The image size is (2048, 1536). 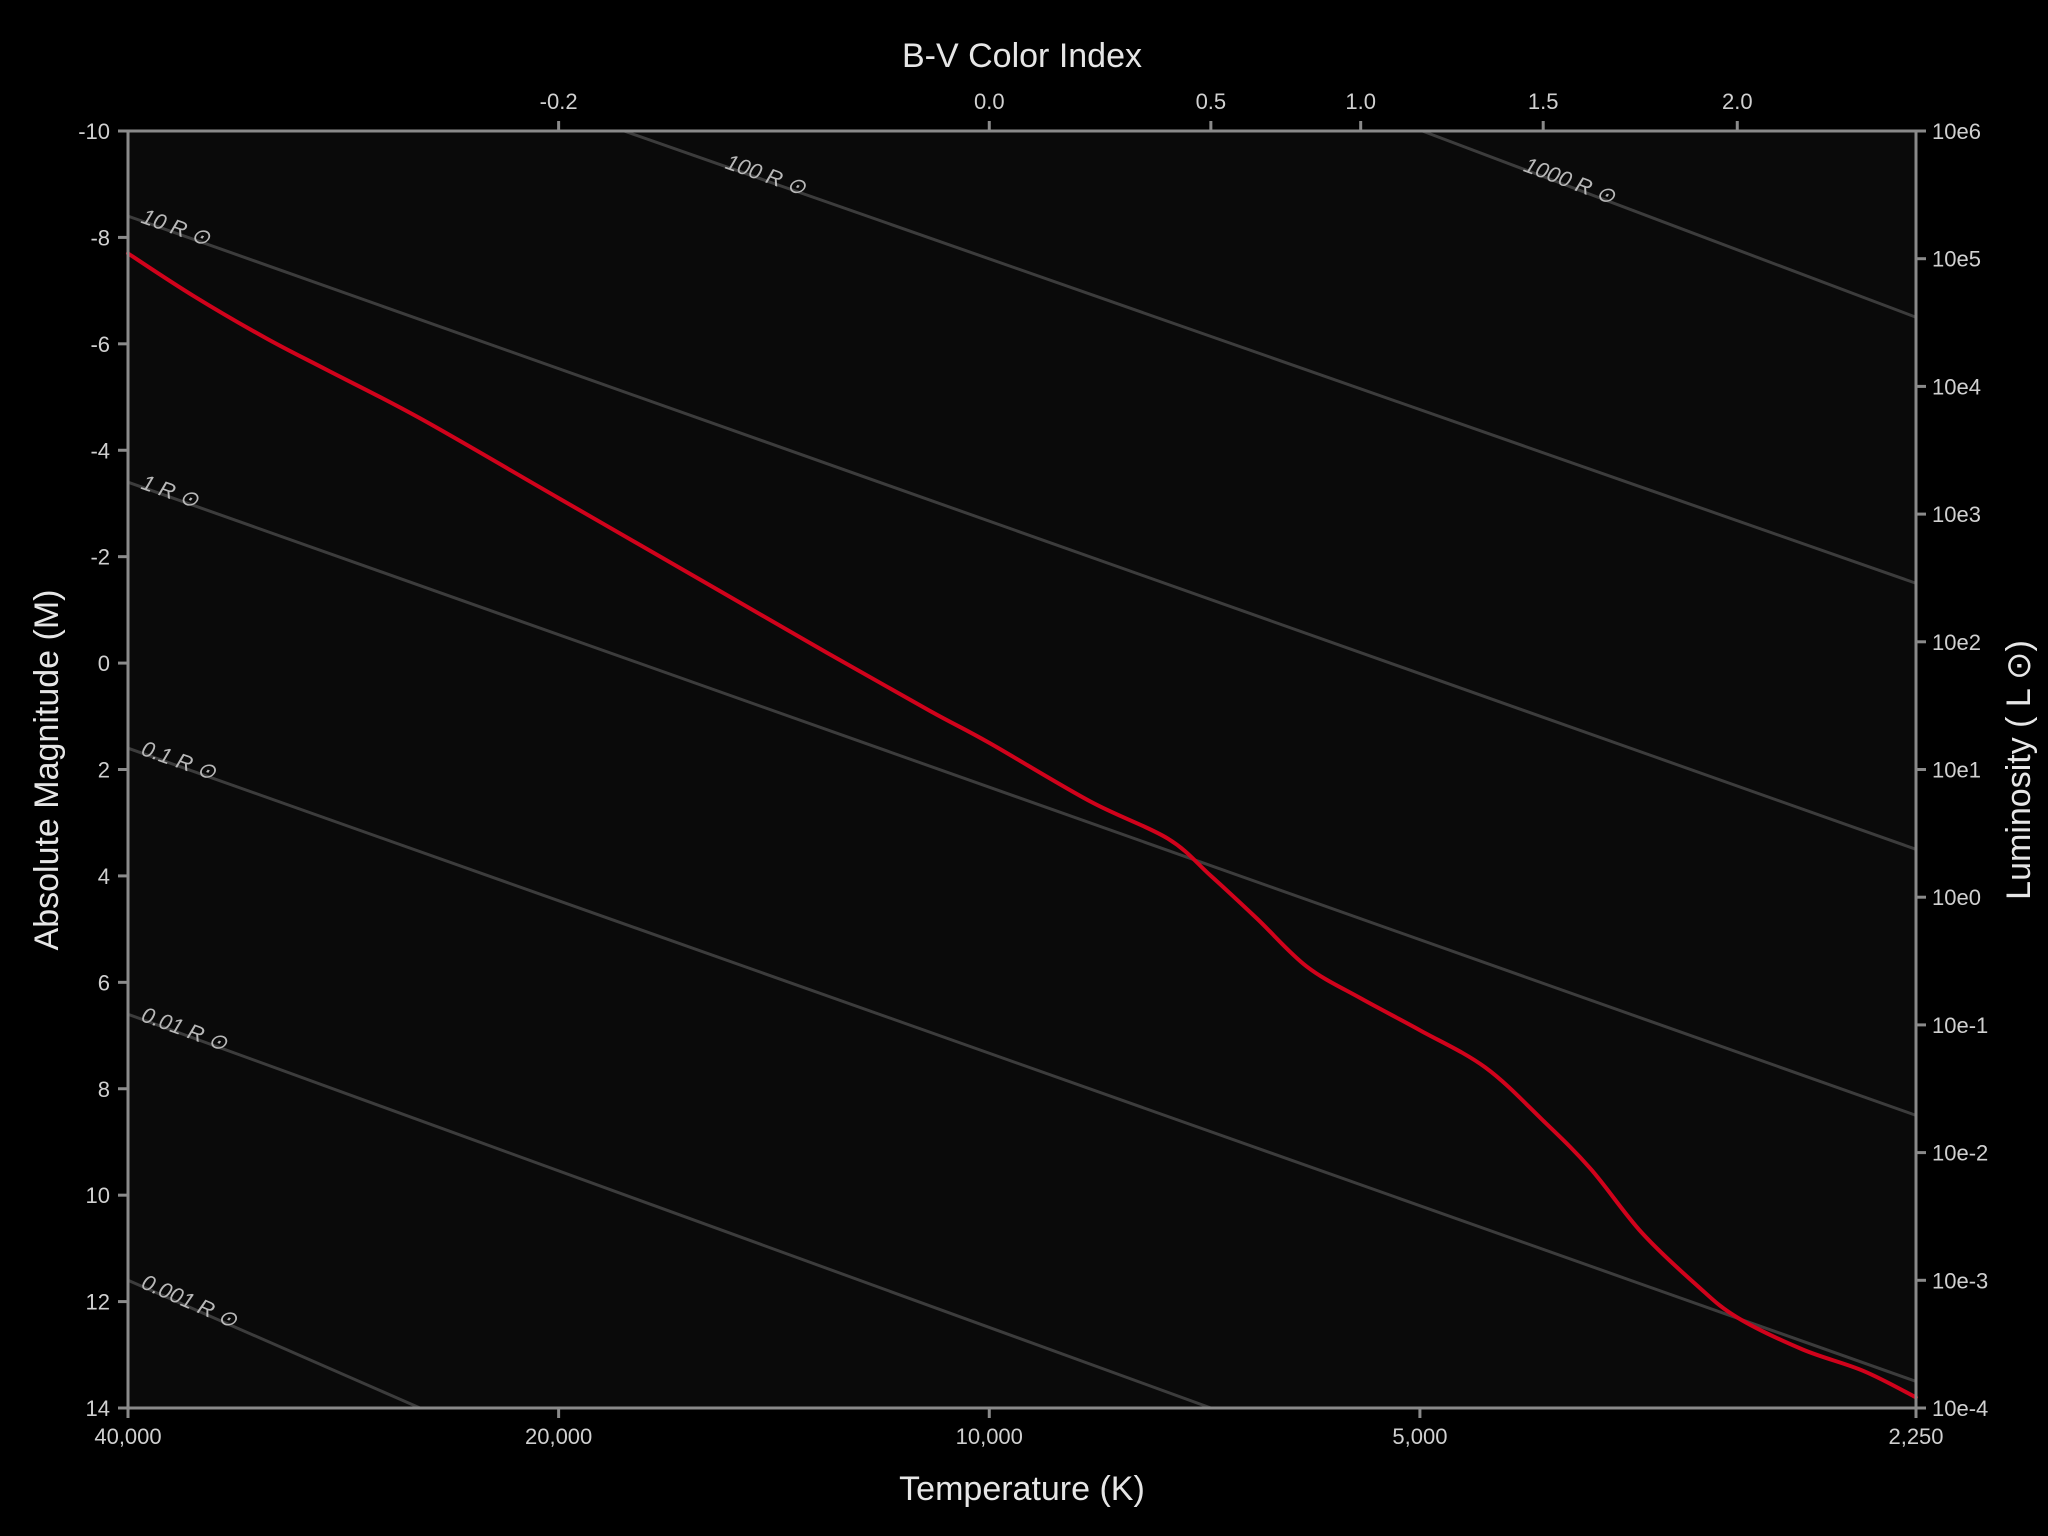 What do you see at coordinates (1956, 259) in the screenshot?
I see `y2-tick-label: 10e5` at bounding box center [1956, 259].